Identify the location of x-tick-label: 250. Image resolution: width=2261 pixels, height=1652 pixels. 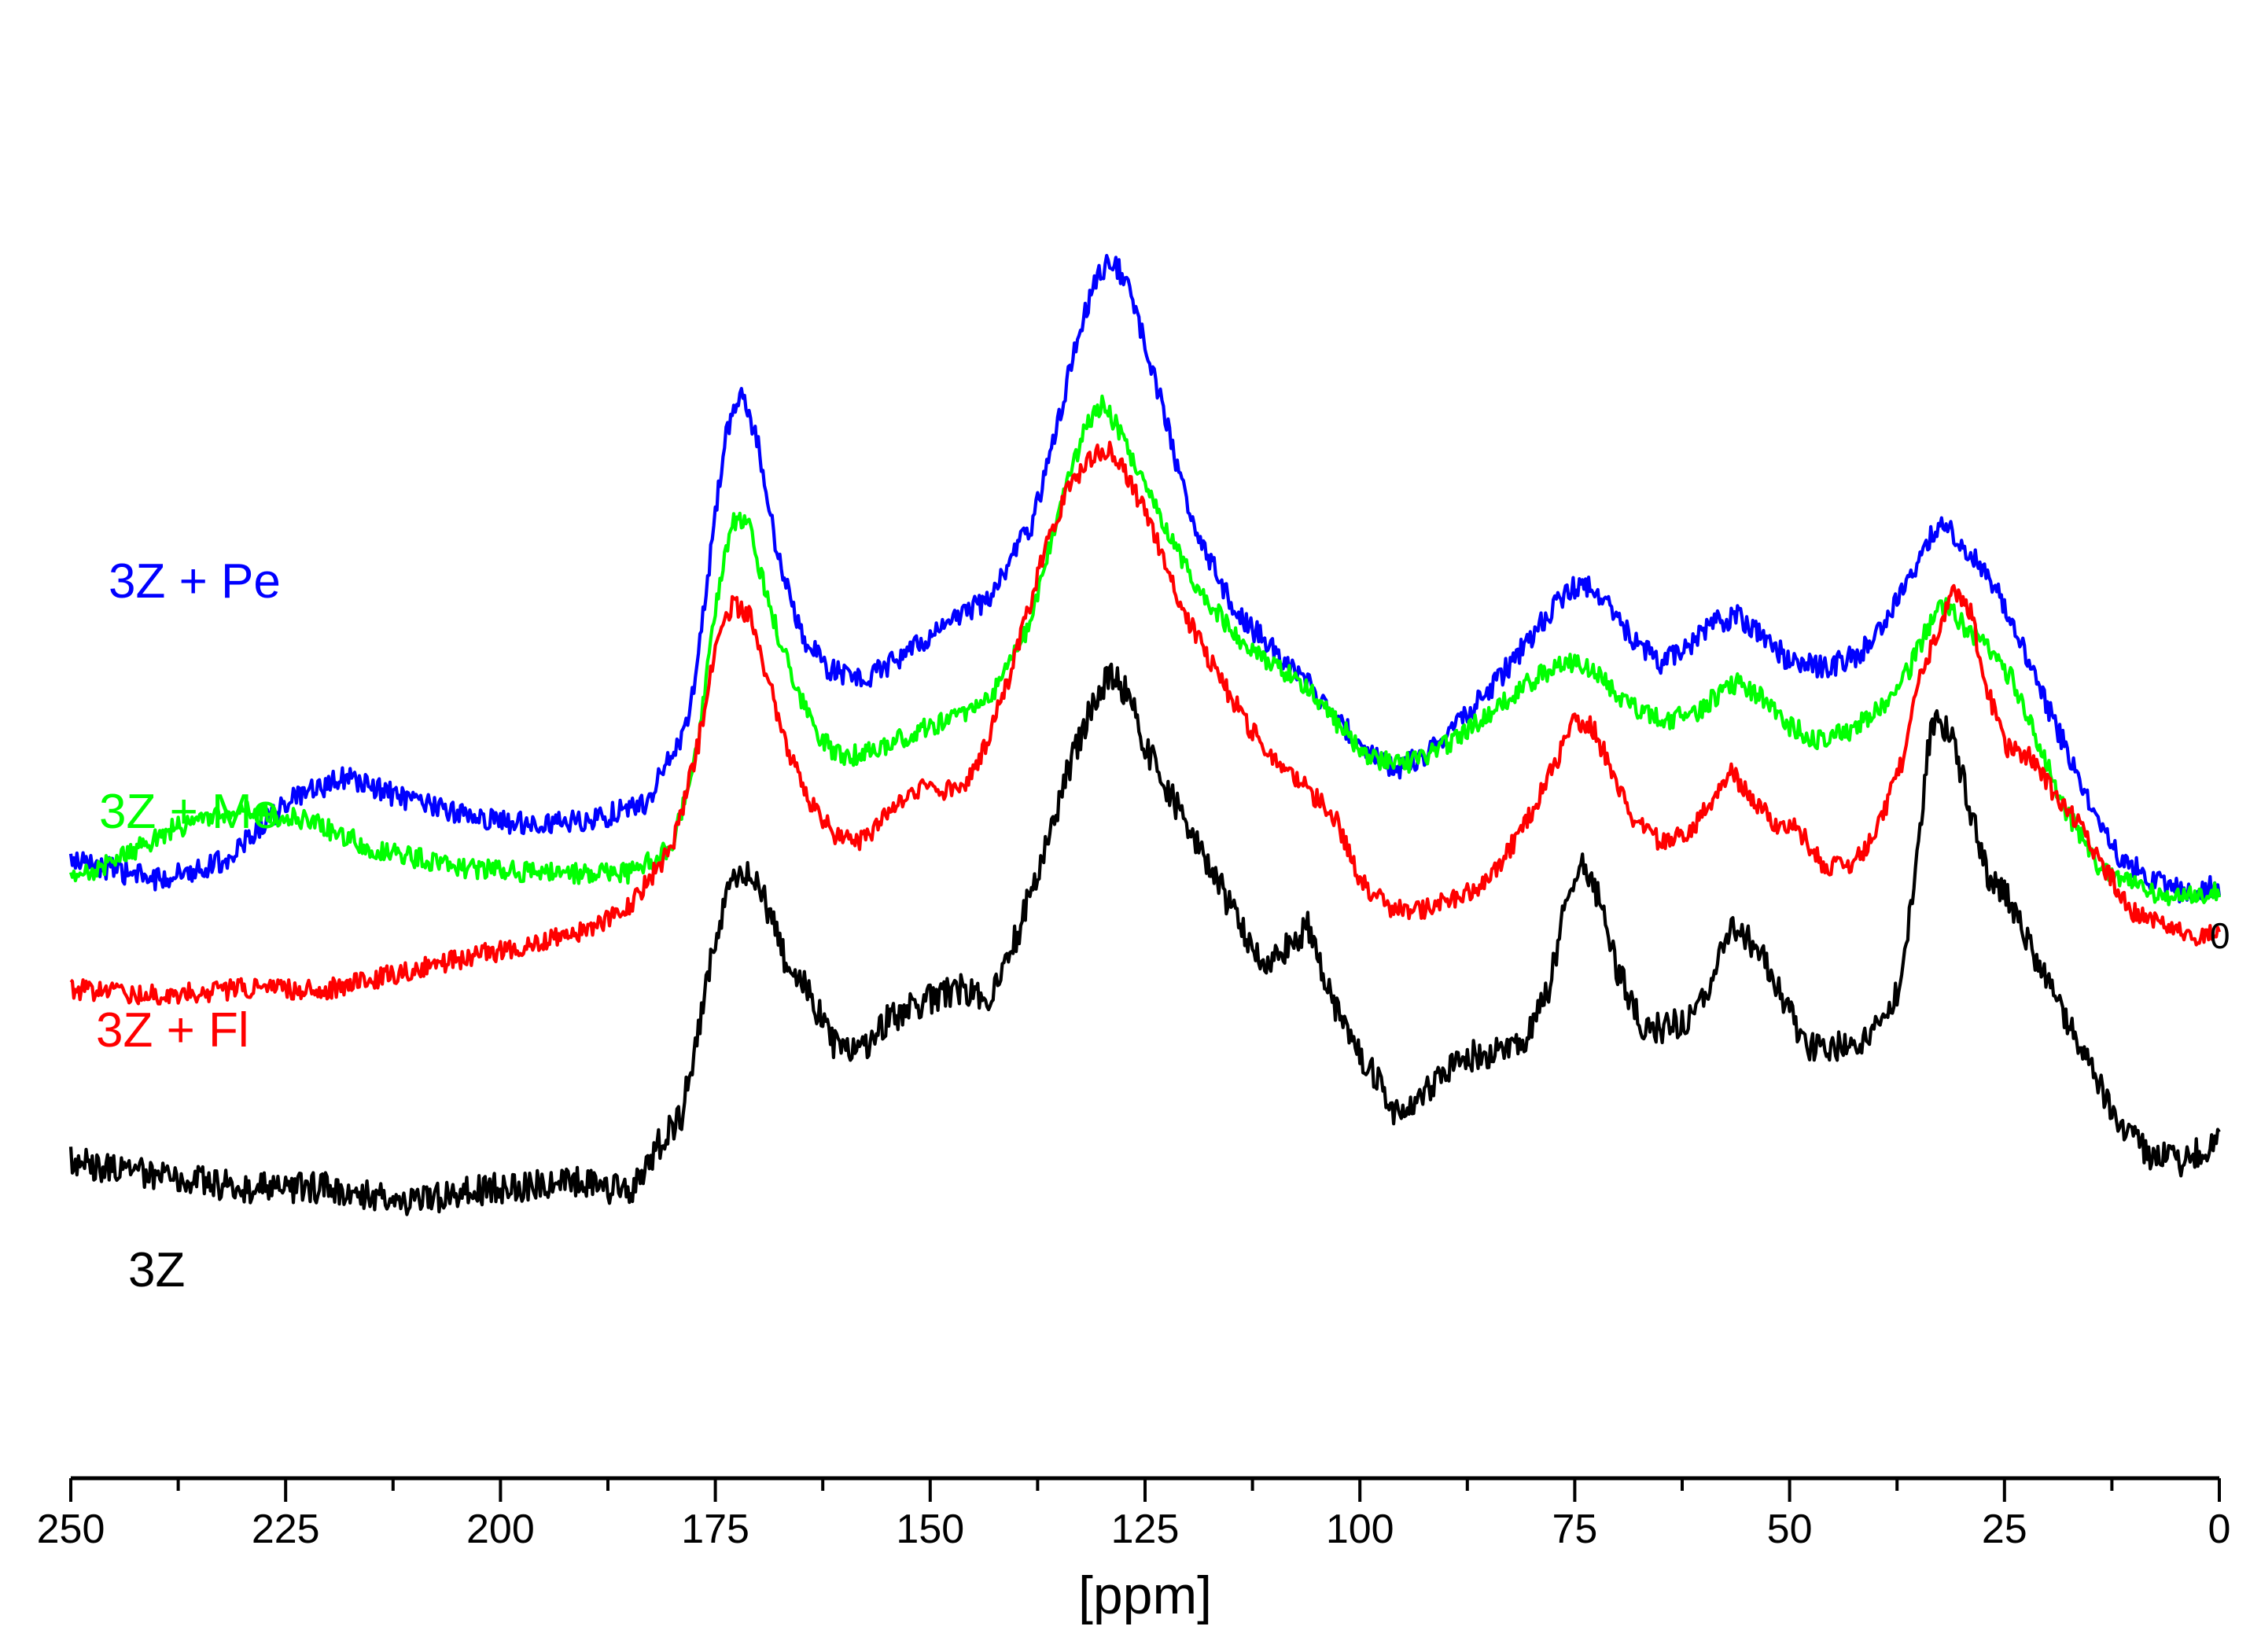
(71, 1529).